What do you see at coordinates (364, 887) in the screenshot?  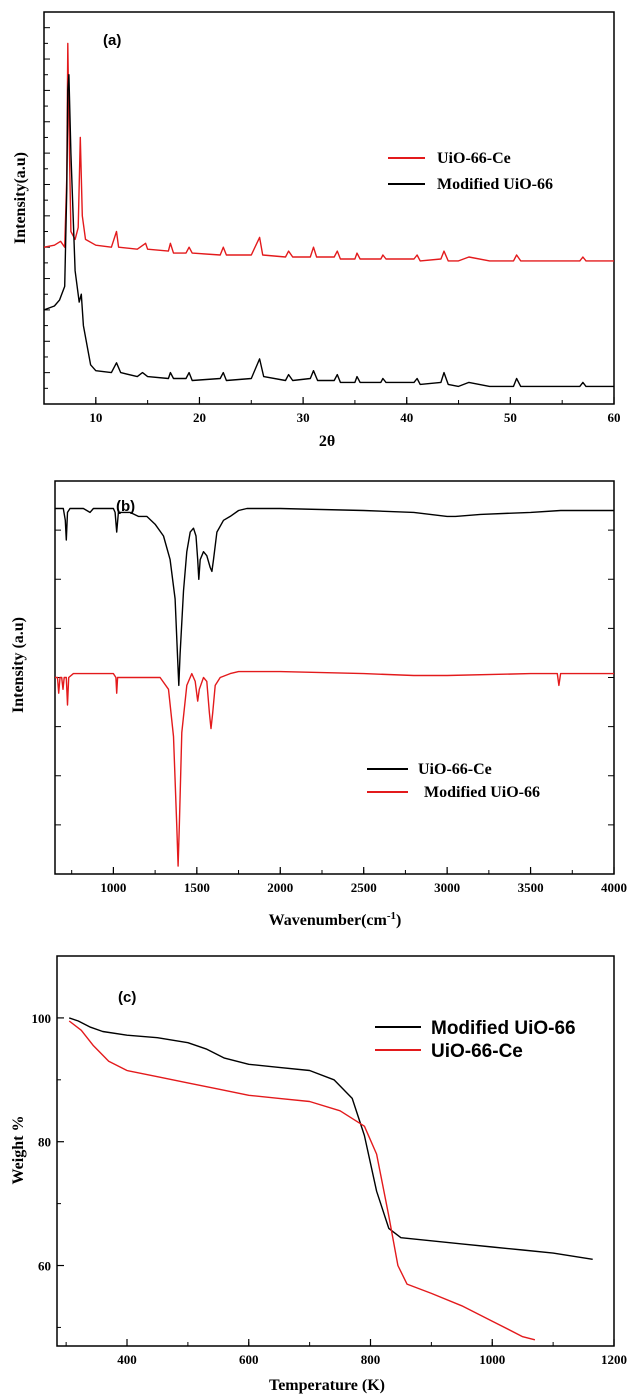 I see `panel-b-xtick-label: 2500` at bounding box center [364, 887].